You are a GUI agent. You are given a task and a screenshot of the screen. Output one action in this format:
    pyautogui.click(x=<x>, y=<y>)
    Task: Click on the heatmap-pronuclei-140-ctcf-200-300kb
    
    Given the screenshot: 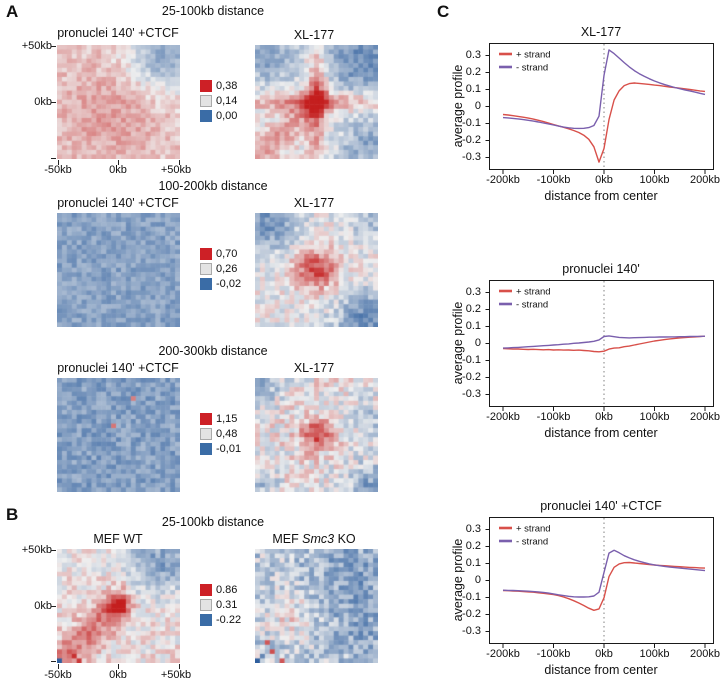 What is the action you would take?
    pyautogui.click(x=118, y=435)
    